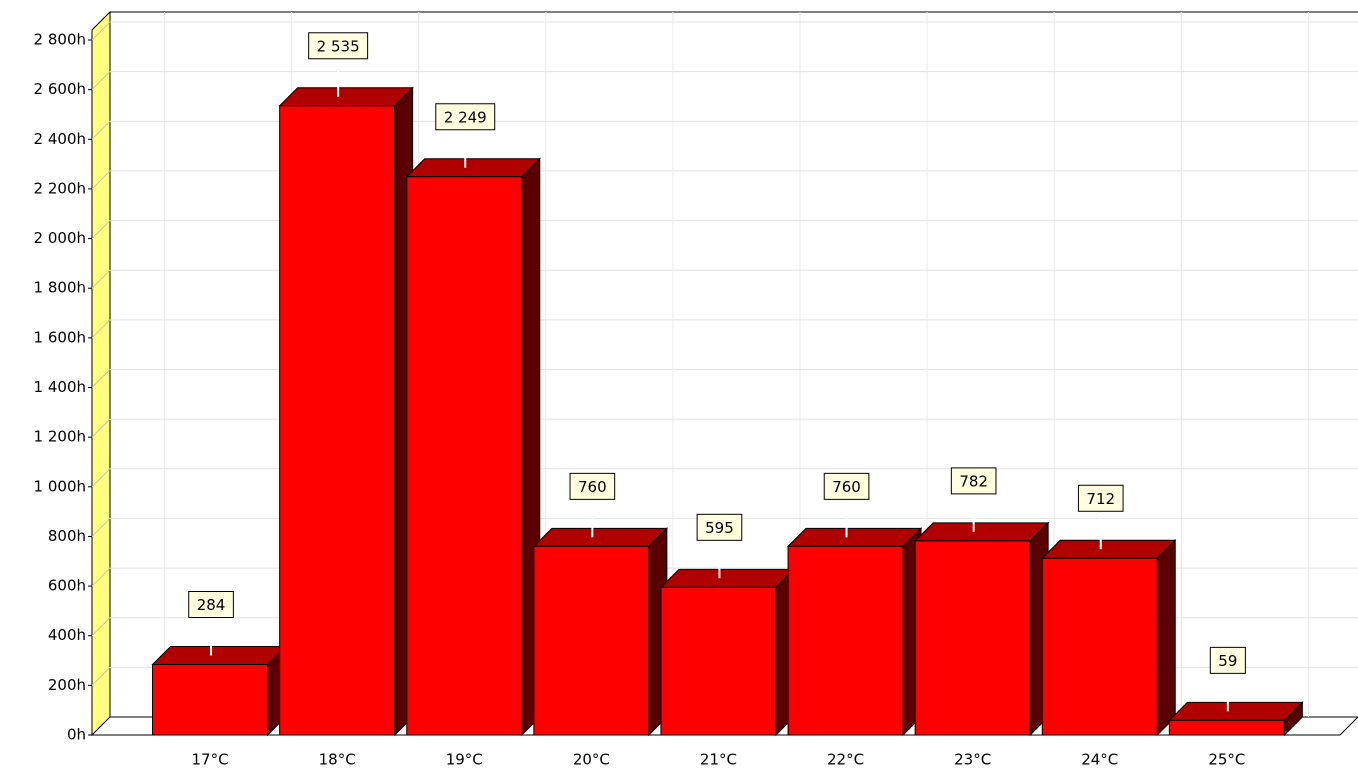  What do you see at coordinates (60, 238) in the screenshot?
I see `y-tick-label: 2 000h` at bounding box center [60, 238].